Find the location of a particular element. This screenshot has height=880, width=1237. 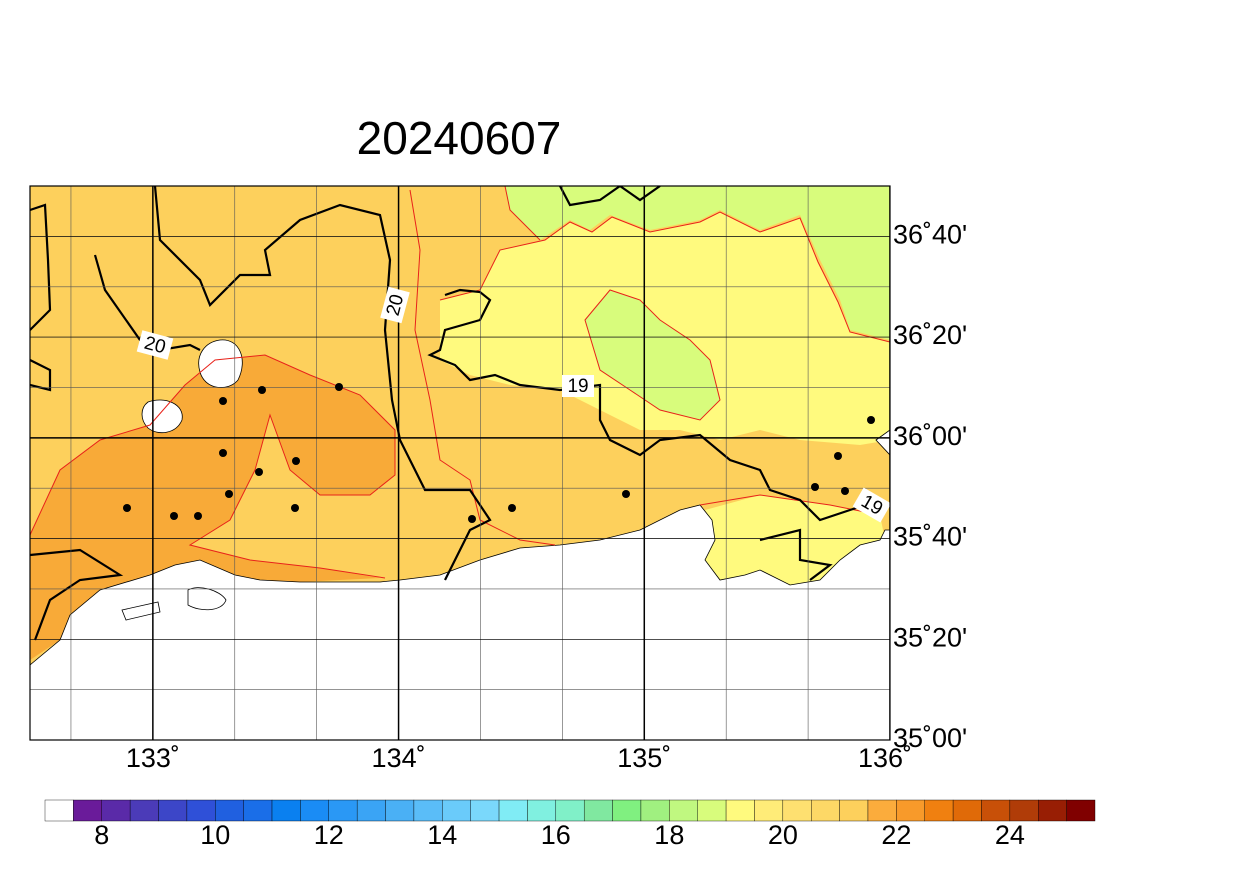

contour-label: 19 is located at coordinates (578, 386).